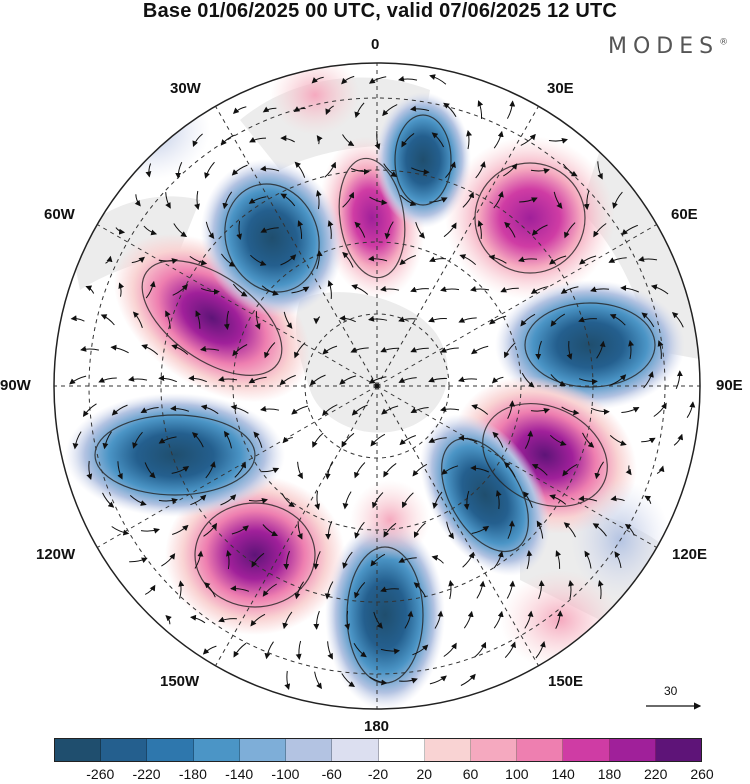 The height and width of the screenshot is (784, 750). I want to click on lon-label-30w: 30W, so click(185, 88).